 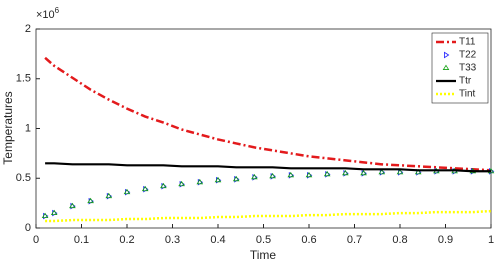 I want to click on x-tick-label: 0.1, so click(x=81, y=240).